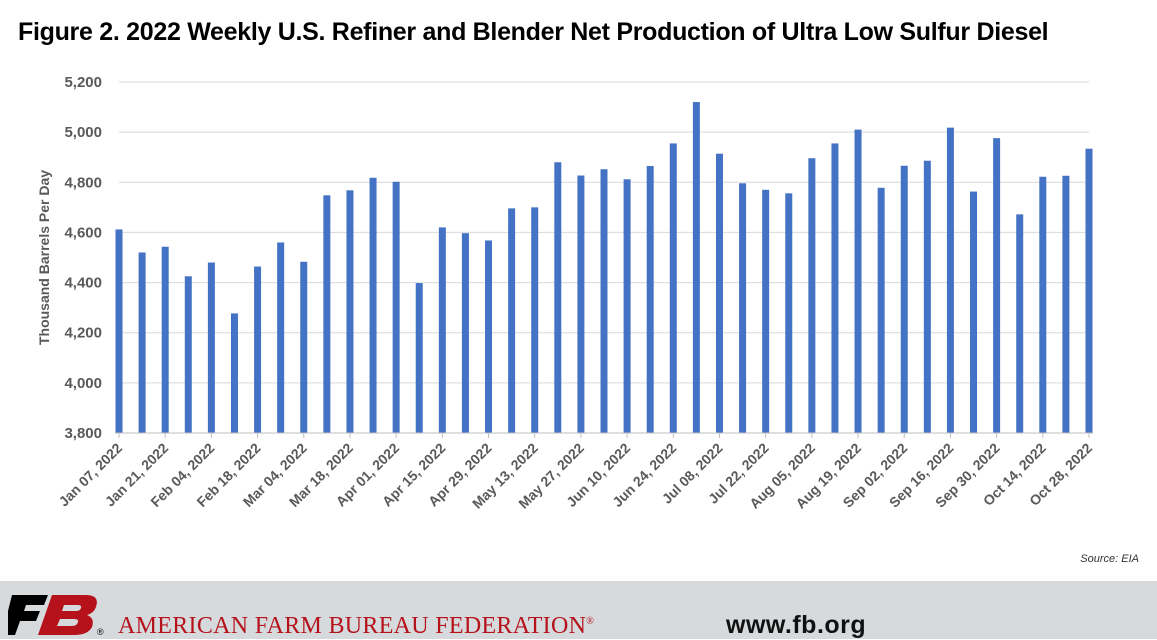 This screenshot has height=640, width=1157. I want to click on y-tick-label: 4,400, so click(83, 283).